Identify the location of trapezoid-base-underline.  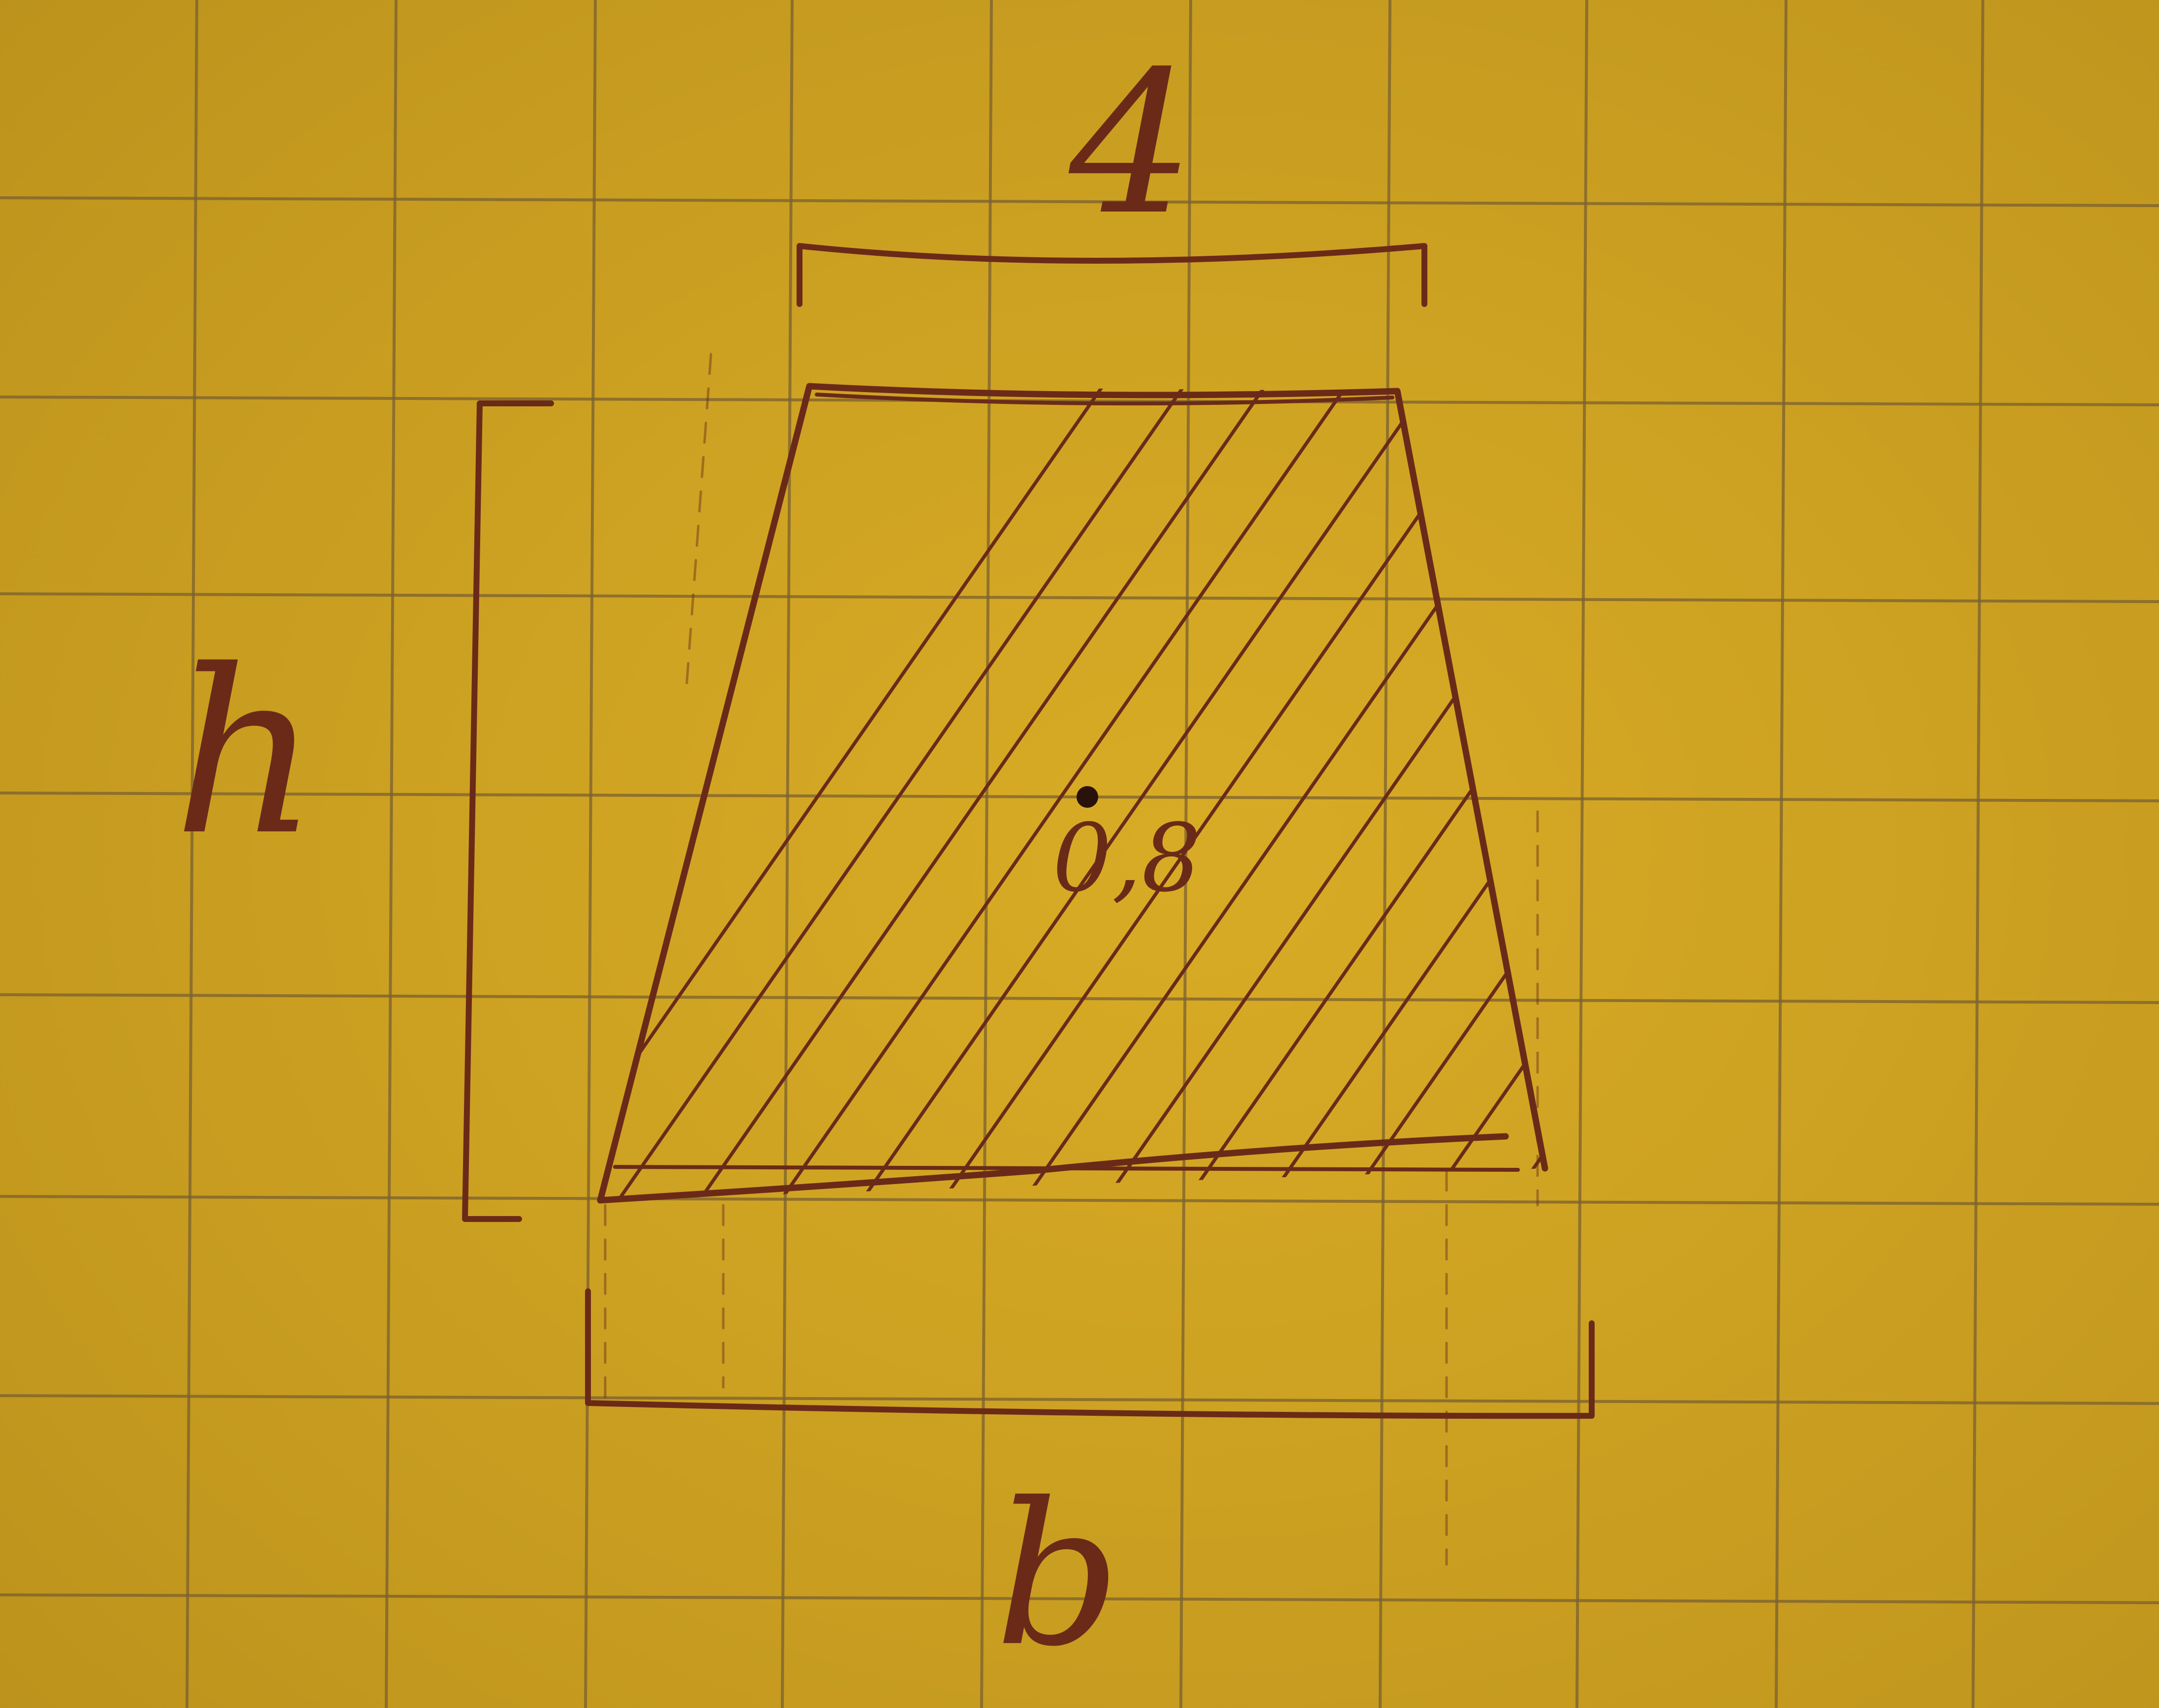
(1066, 1168).